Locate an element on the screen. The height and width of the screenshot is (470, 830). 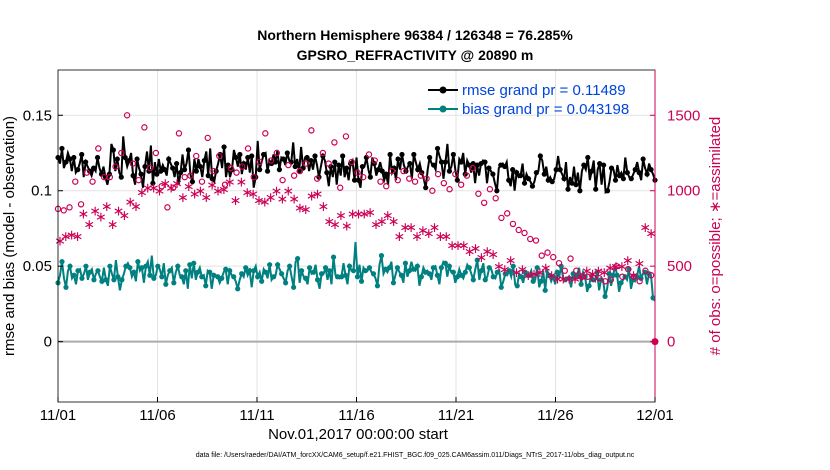
chart-subtitle: GPSRO_REFRACTIVITY @ 20890 m is located at coordinates (415, 55).